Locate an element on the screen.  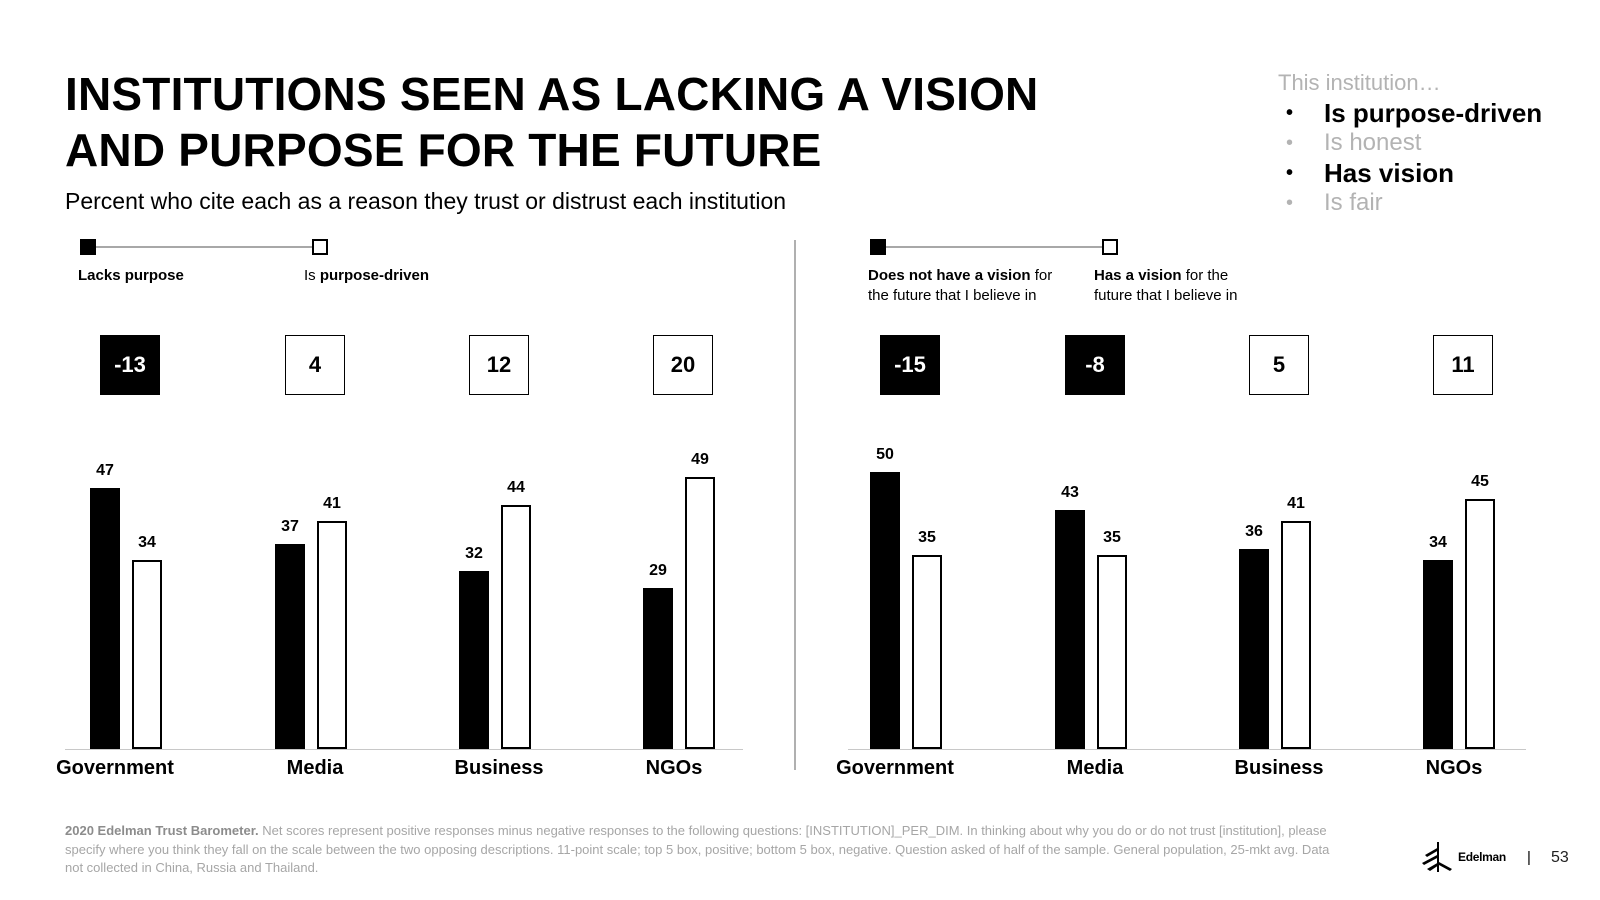
value-label-negative: 29 is located at coordinates (658, 571).